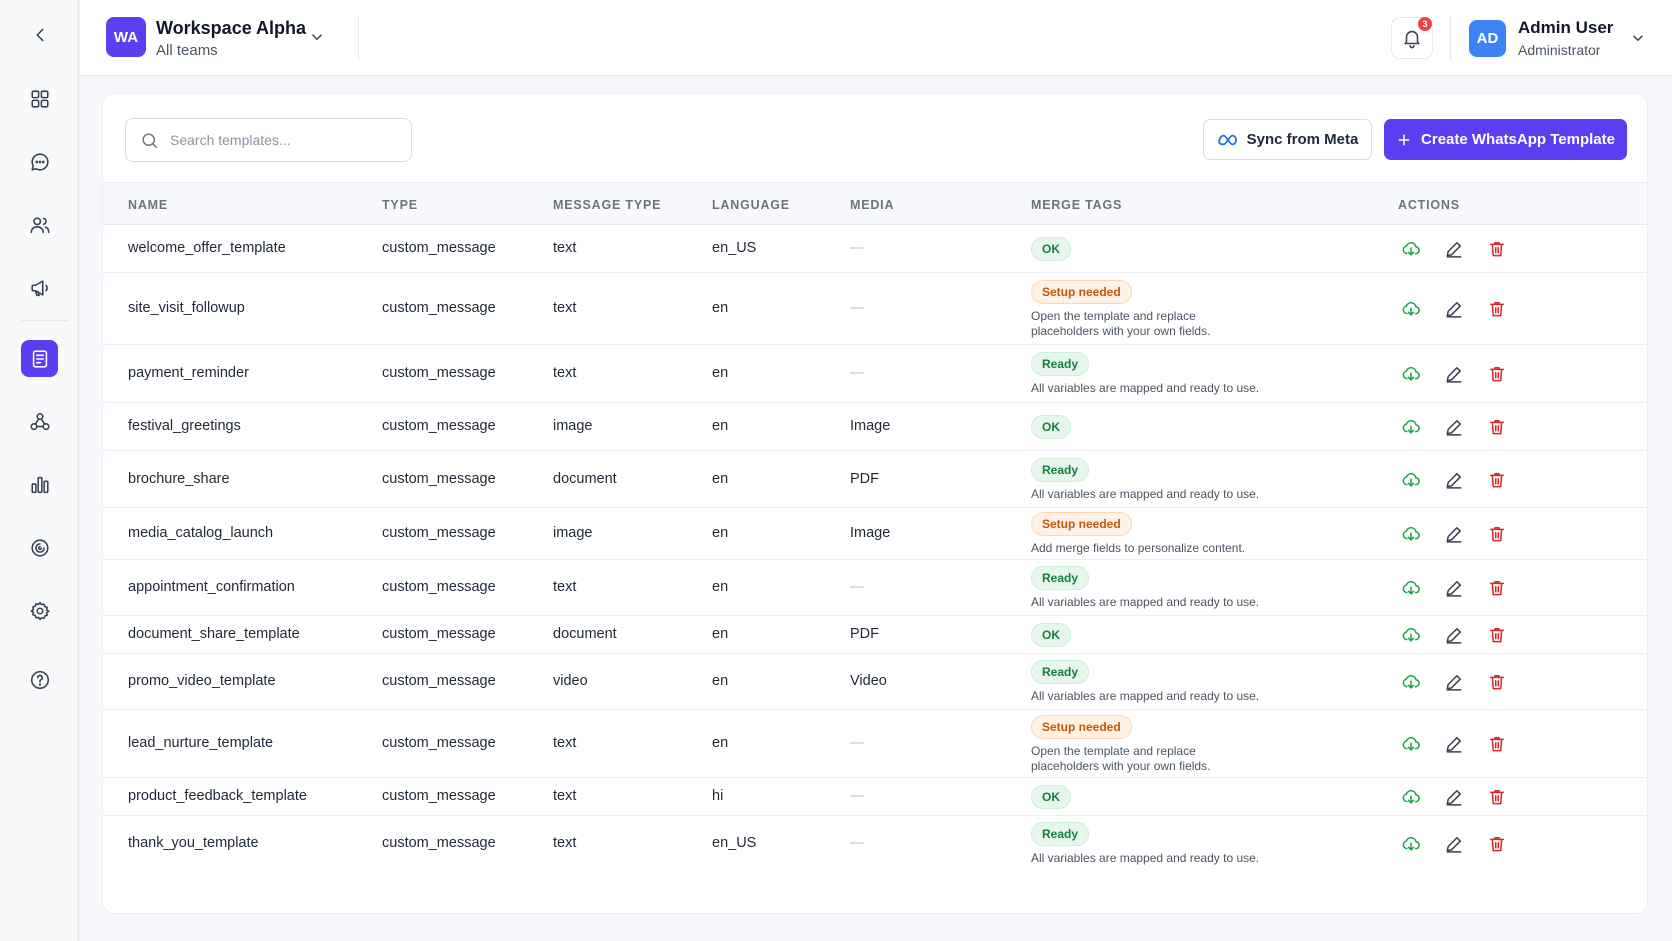  I want to click on merge-status-badge: Ready, so click(1060, 469).